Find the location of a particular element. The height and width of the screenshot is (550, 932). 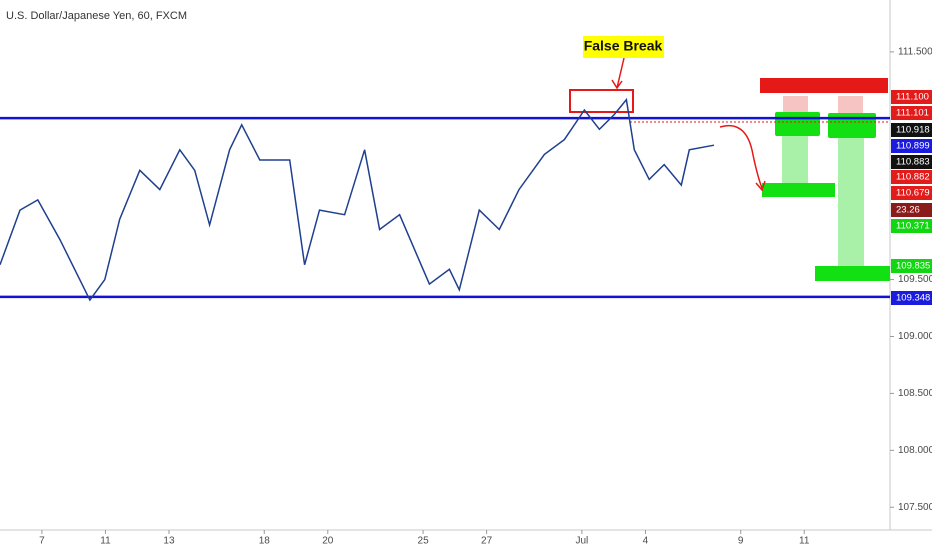

y-tick-label: 108.500 is located at coordinates (915, 393).